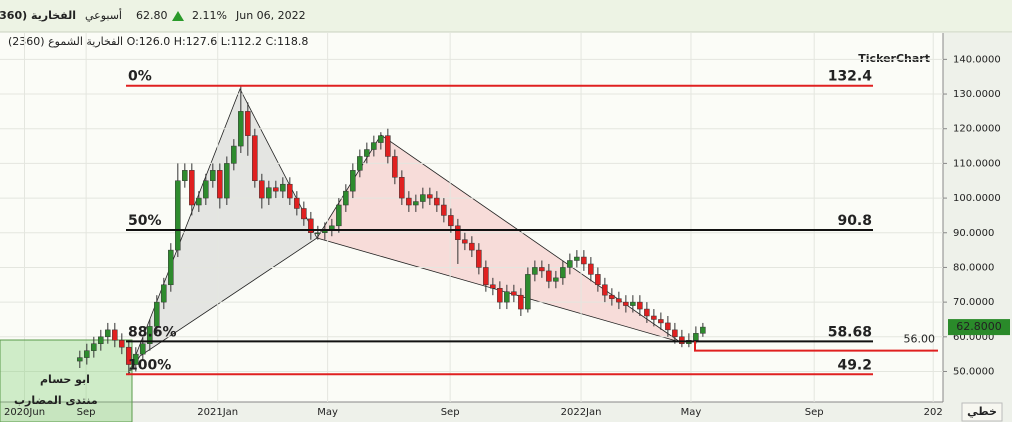 The image size is (1012, 422). I want to click on y-tick-label: 120.0000, so click(977, 129).